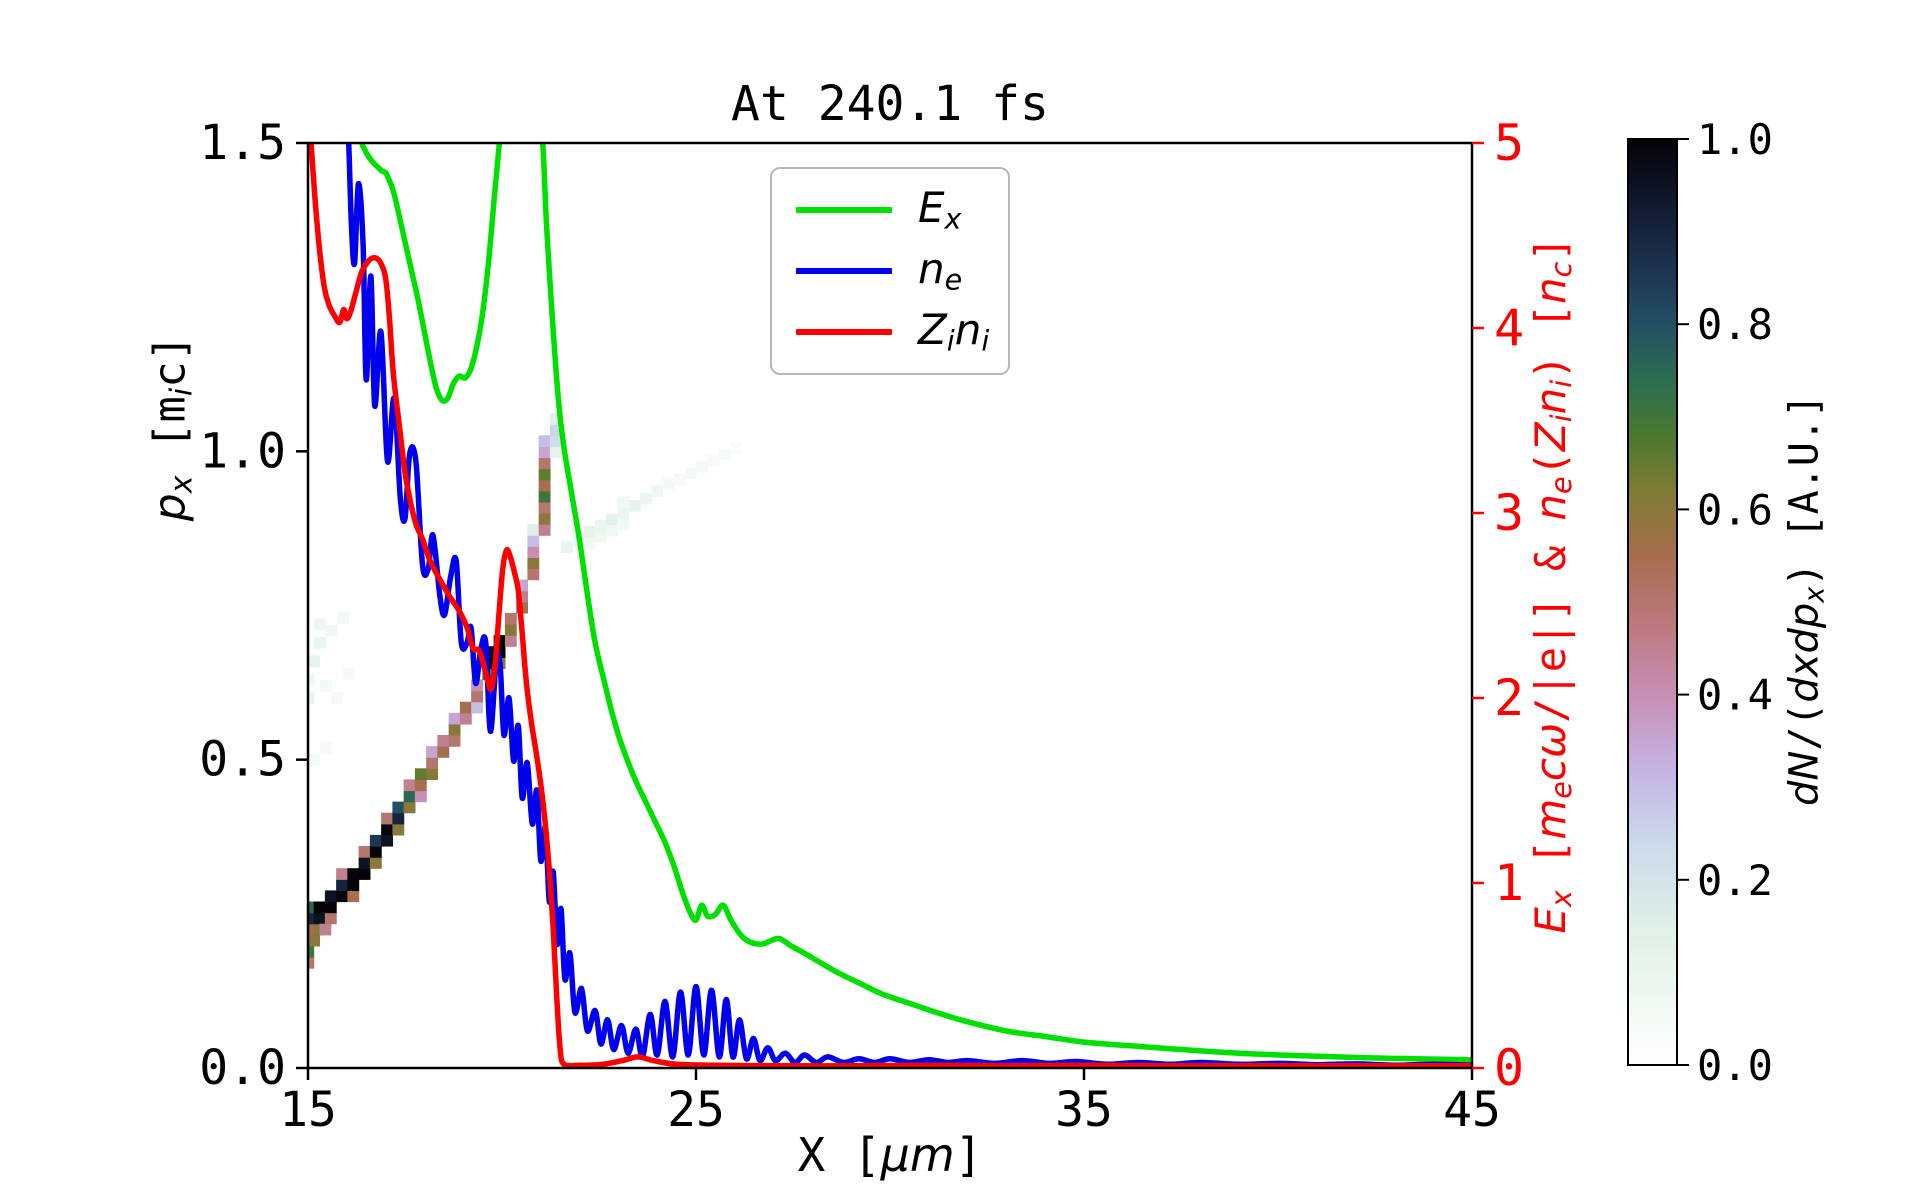 This screenshot has height=1200, width=1920. What do you see at coordinates (1509, 328) in the screenshot?
I see `tick-label-y-right: 4` at bounding box center [1509, 328].